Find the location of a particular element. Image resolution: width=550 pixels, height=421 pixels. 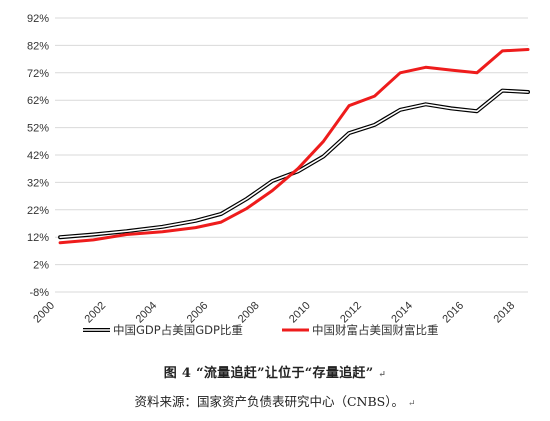

y-tick-label: 92% is located at coordinates (38, 19).